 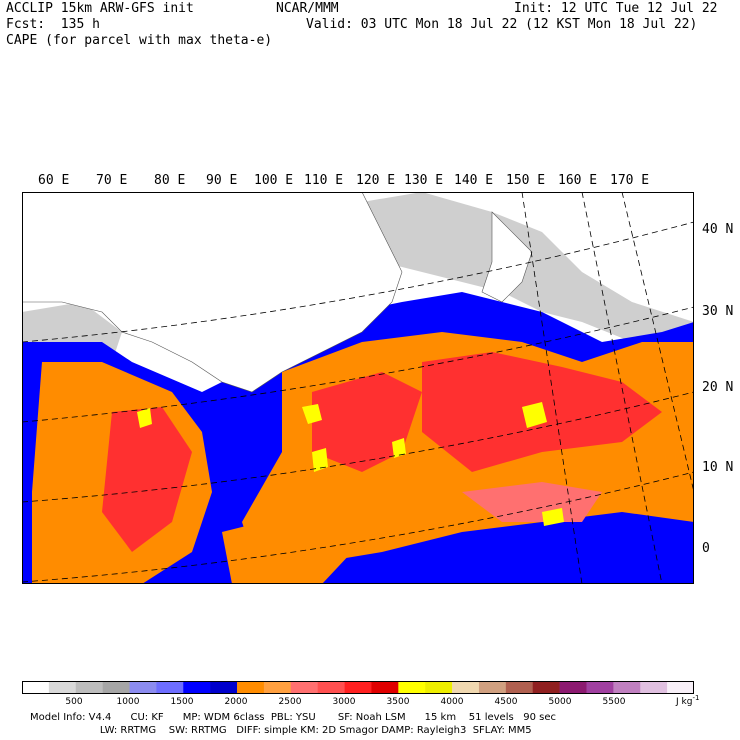 I want to click on lon-label: 110 E, so click(x=324, y=180).